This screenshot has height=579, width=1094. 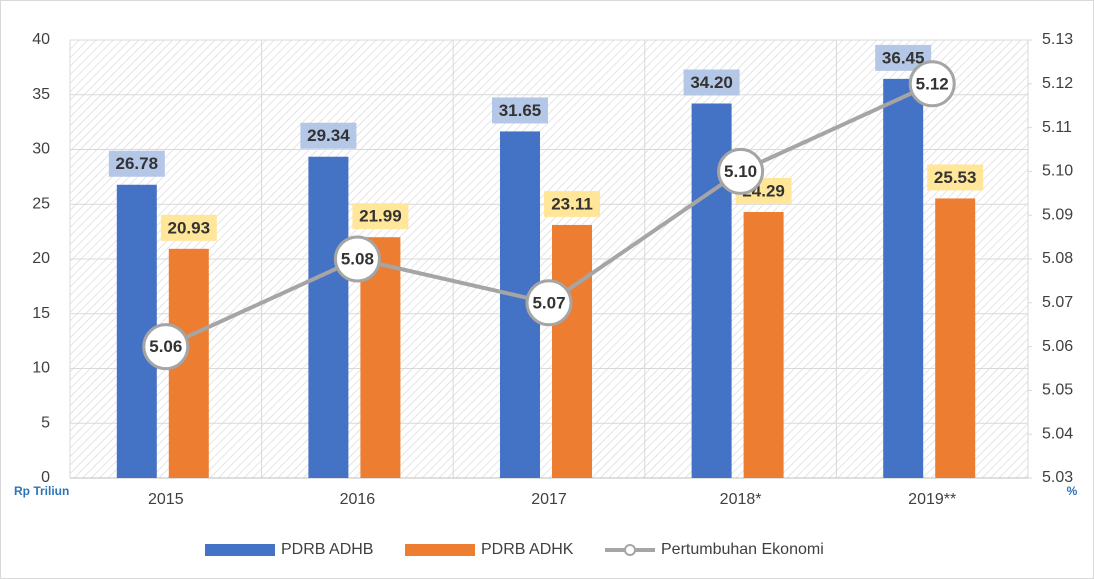 What do you see at coordinates (1057, 302) in the screenshot?
I see `y2-tick-label: 5.07` at bounding box center [1057, 302].